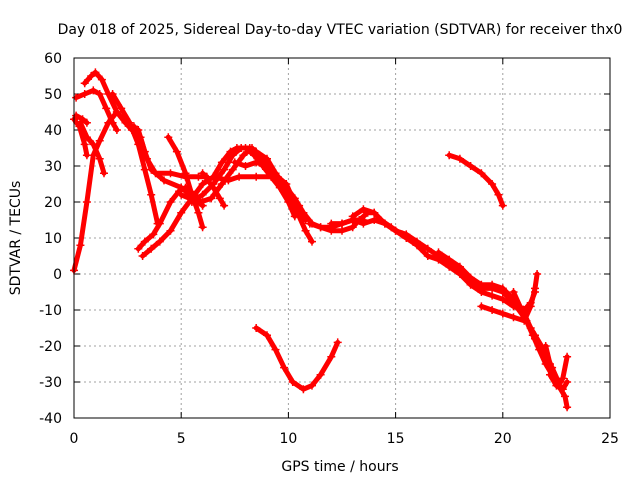 The image size is (640, 480). Describe the element at coordinates (181, 439) in the screenshot. I see `x-tick-label: 5` at that location.